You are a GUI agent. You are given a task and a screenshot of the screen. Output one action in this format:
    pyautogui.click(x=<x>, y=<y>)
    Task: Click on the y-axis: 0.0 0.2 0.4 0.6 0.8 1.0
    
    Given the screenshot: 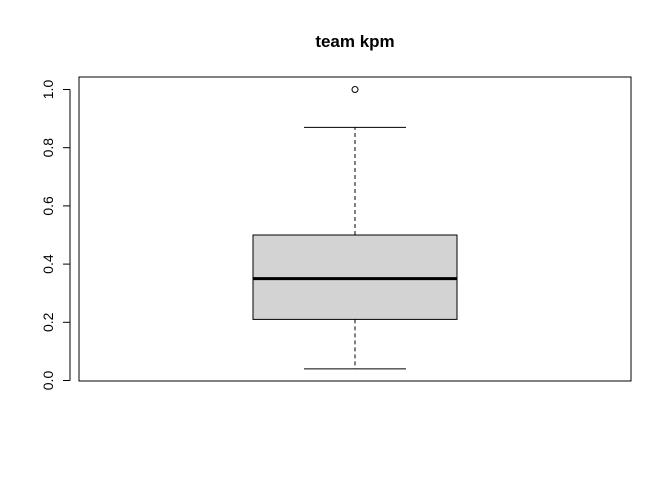 What is the action you would take?
    pyautogui.click(x=55, y=235)
    